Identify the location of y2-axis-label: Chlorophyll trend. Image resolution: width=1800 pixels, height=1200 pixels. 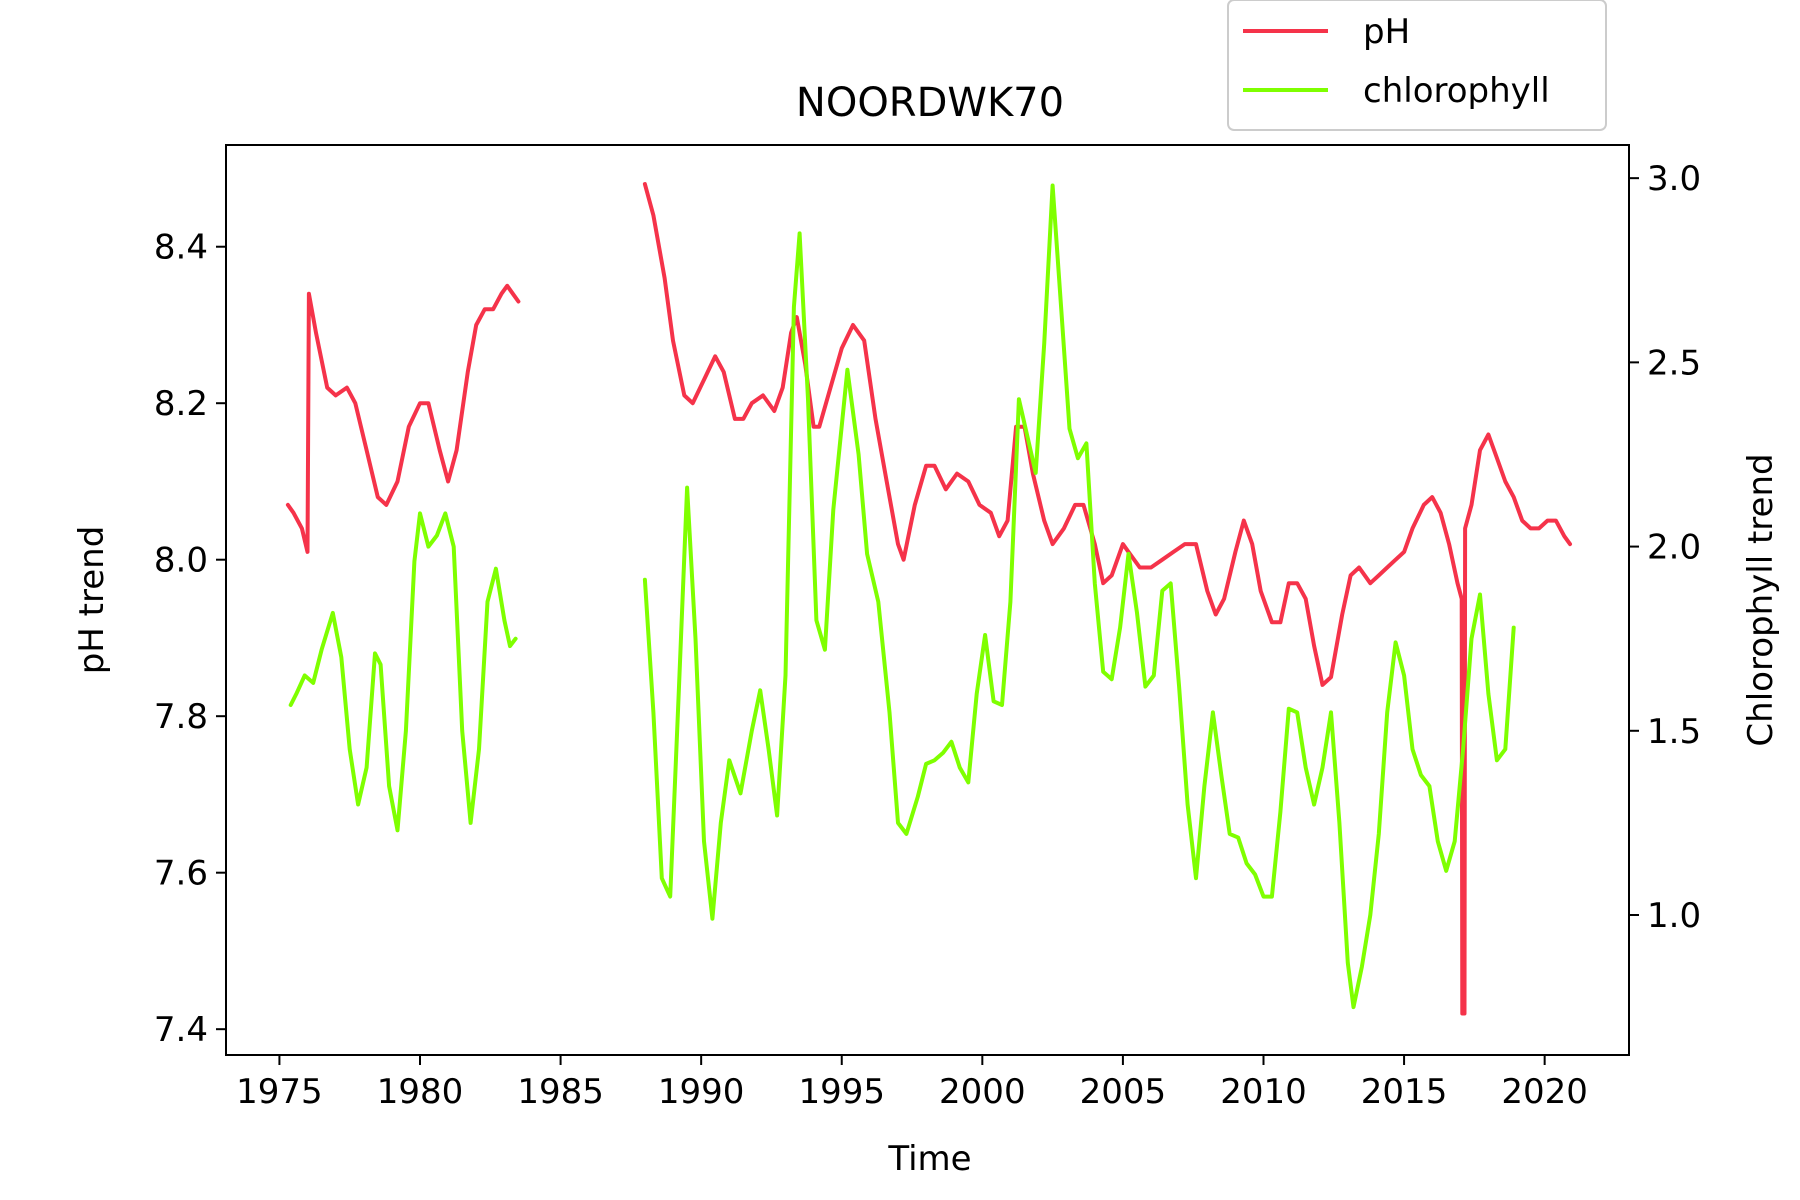
(1761, 599).